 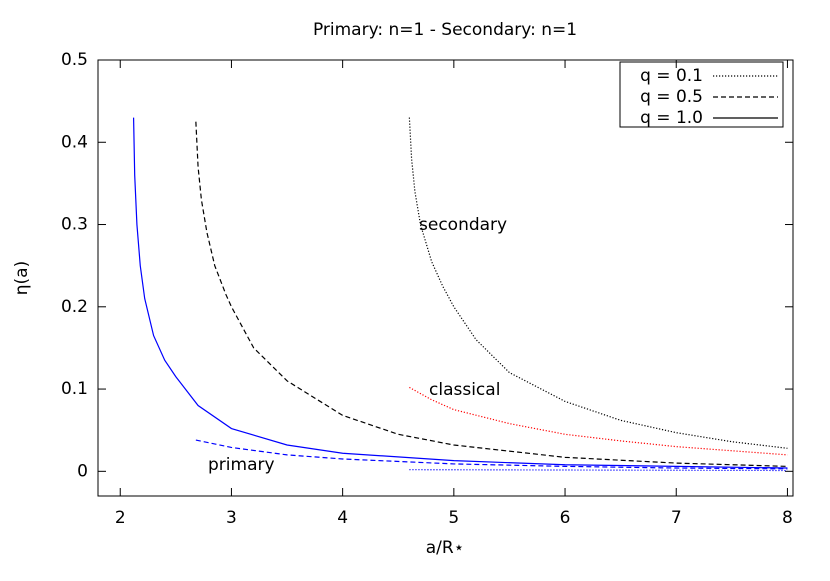 What do you see at coordinates (342, 518) in the screenshot?
I see `x-tick-label: 4` at bounding box center [342, 518].